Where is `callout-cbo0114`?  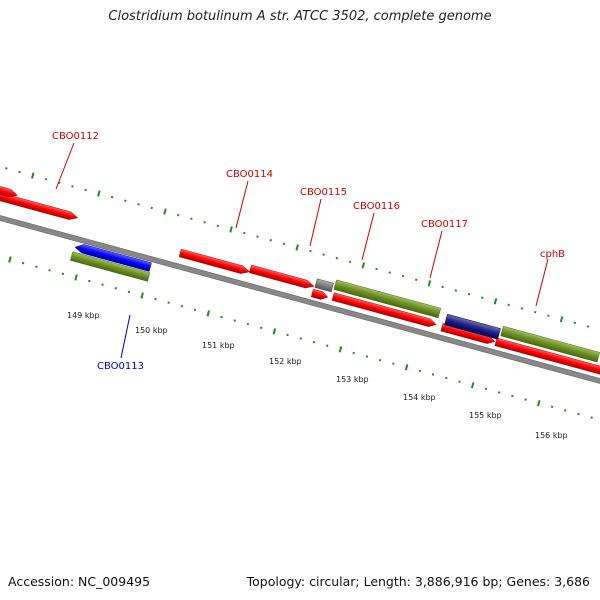
callout-cbo0114 is located at coordinates (242, 204).